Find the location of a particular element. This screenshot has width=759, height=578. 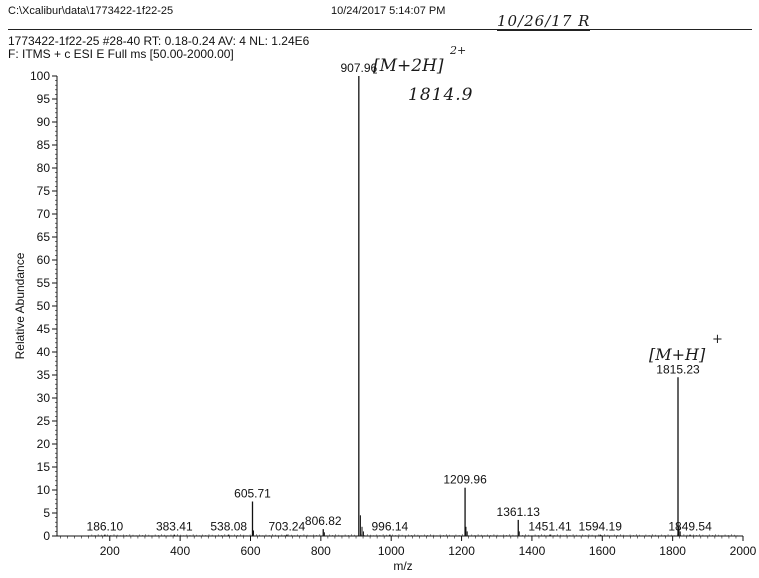

handwritten-mh-charge: + is located at coordinates (717, 339).